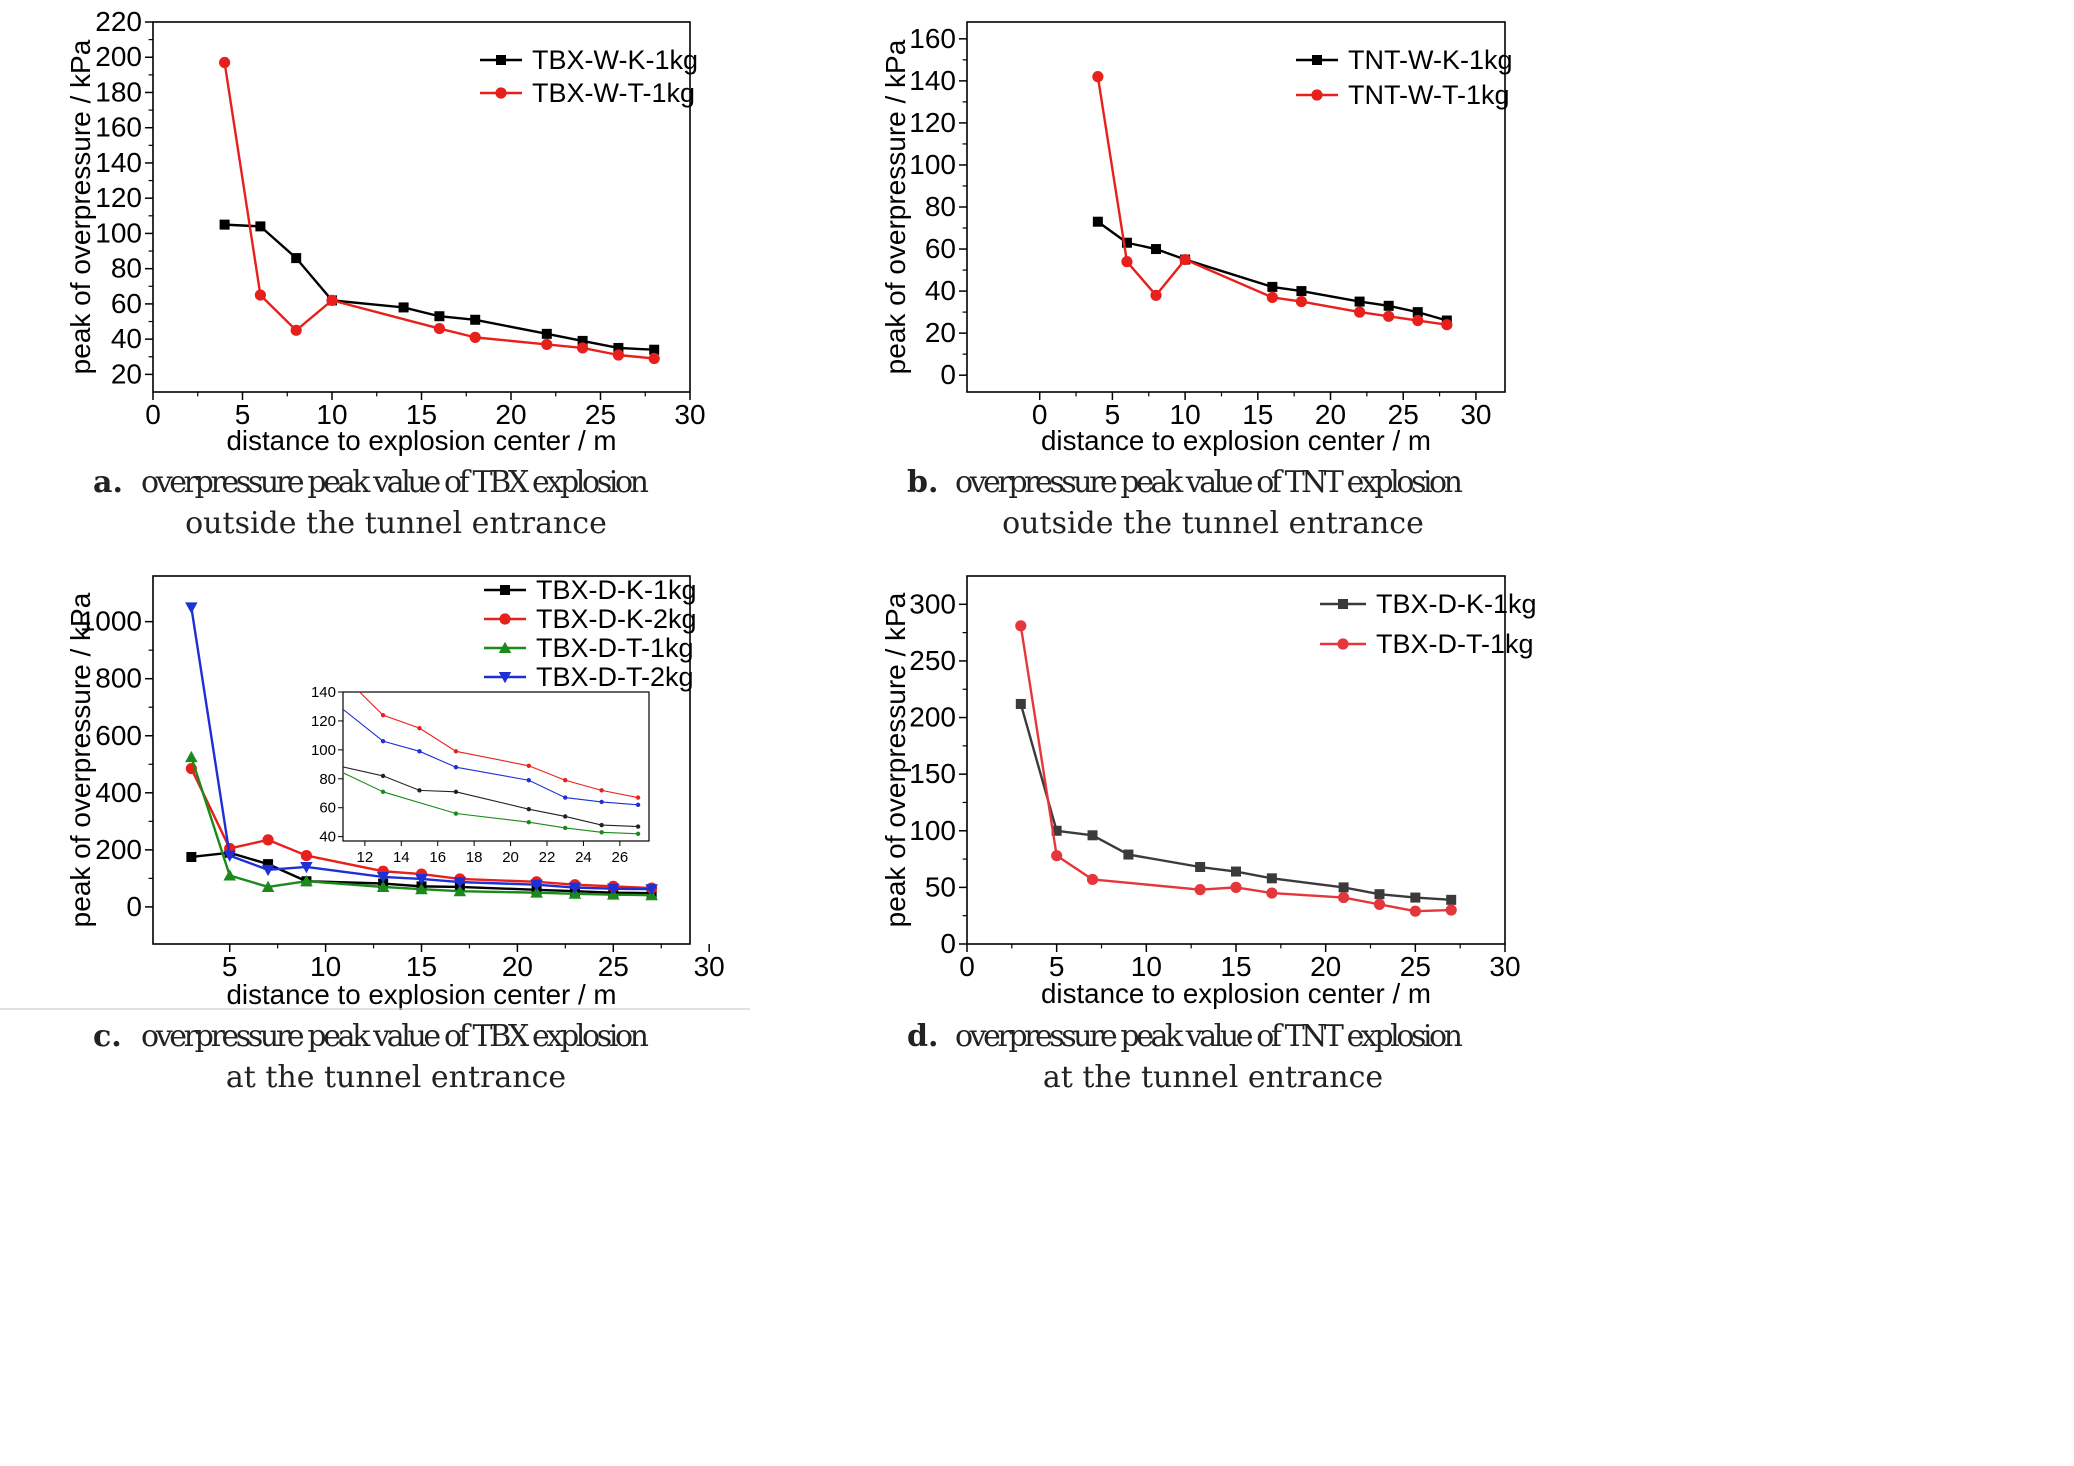 The image size is (2074, 1466). Describe the element at coordinates (327, 808) in the screenshot. I see `inset-y-tick-label: 60` at that location.